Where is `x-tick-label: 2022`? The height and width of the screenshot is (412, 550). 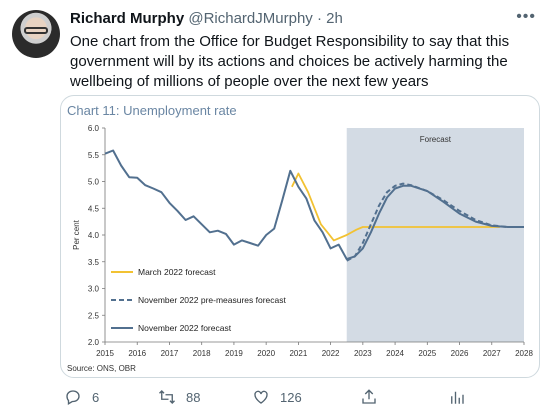 x-tick-label: 2022 is located at coordinates (331, 353).